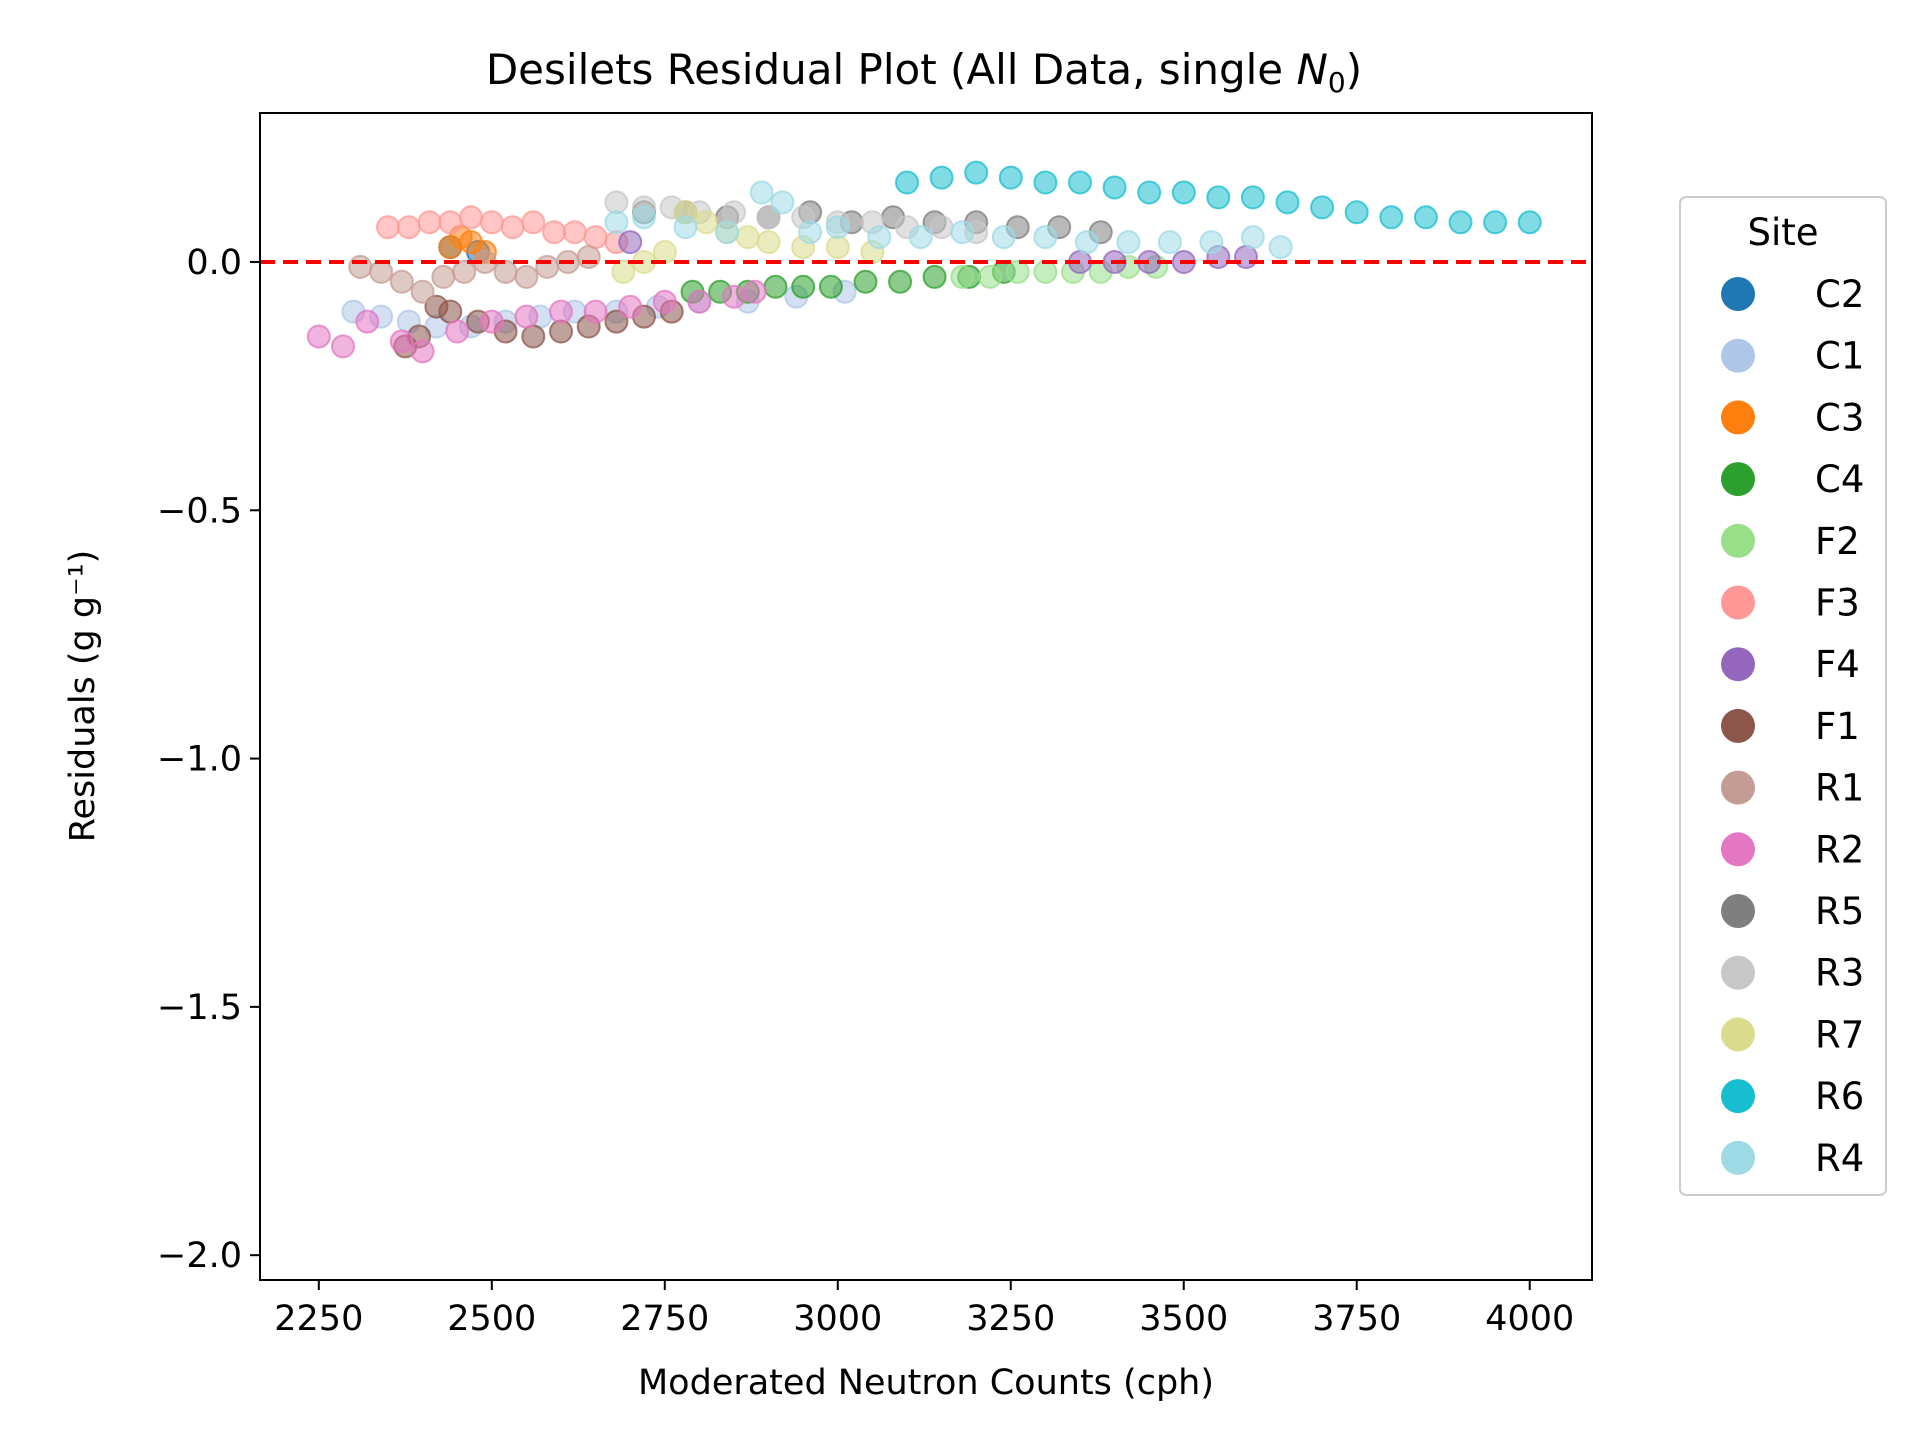 The width and height of the screenshot is (1920, 1440). I want to click on series-f3, so click(502, 230).